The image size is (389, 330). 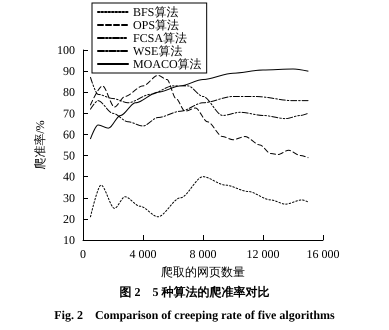 I want to click on y-tick-label: 50, so click(x=69, y=155).